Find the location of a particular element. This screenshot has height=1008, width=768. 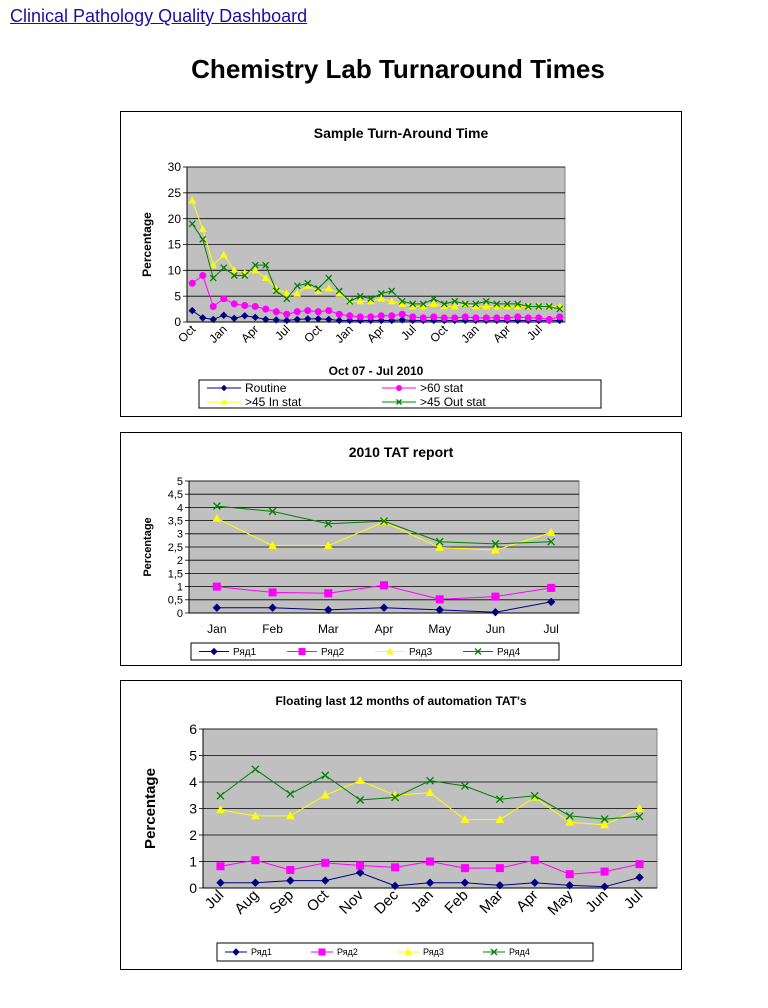

y-tick-label: 15 is located at coordinates (175, 245).